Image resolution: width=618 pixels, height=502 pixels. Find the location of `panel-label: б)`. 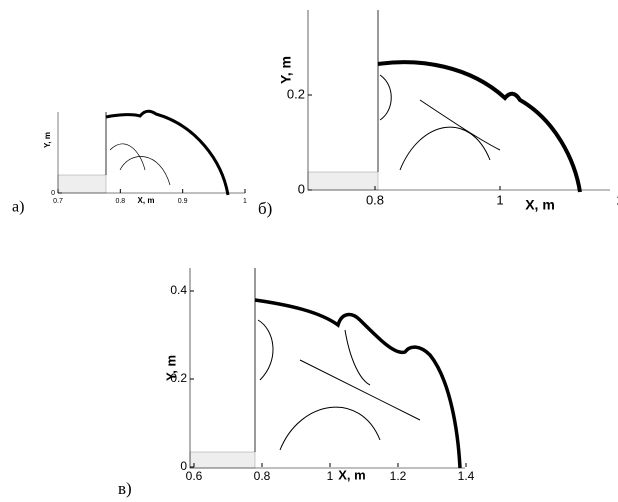

panel-label: б) is located at coordinates (265, 208).